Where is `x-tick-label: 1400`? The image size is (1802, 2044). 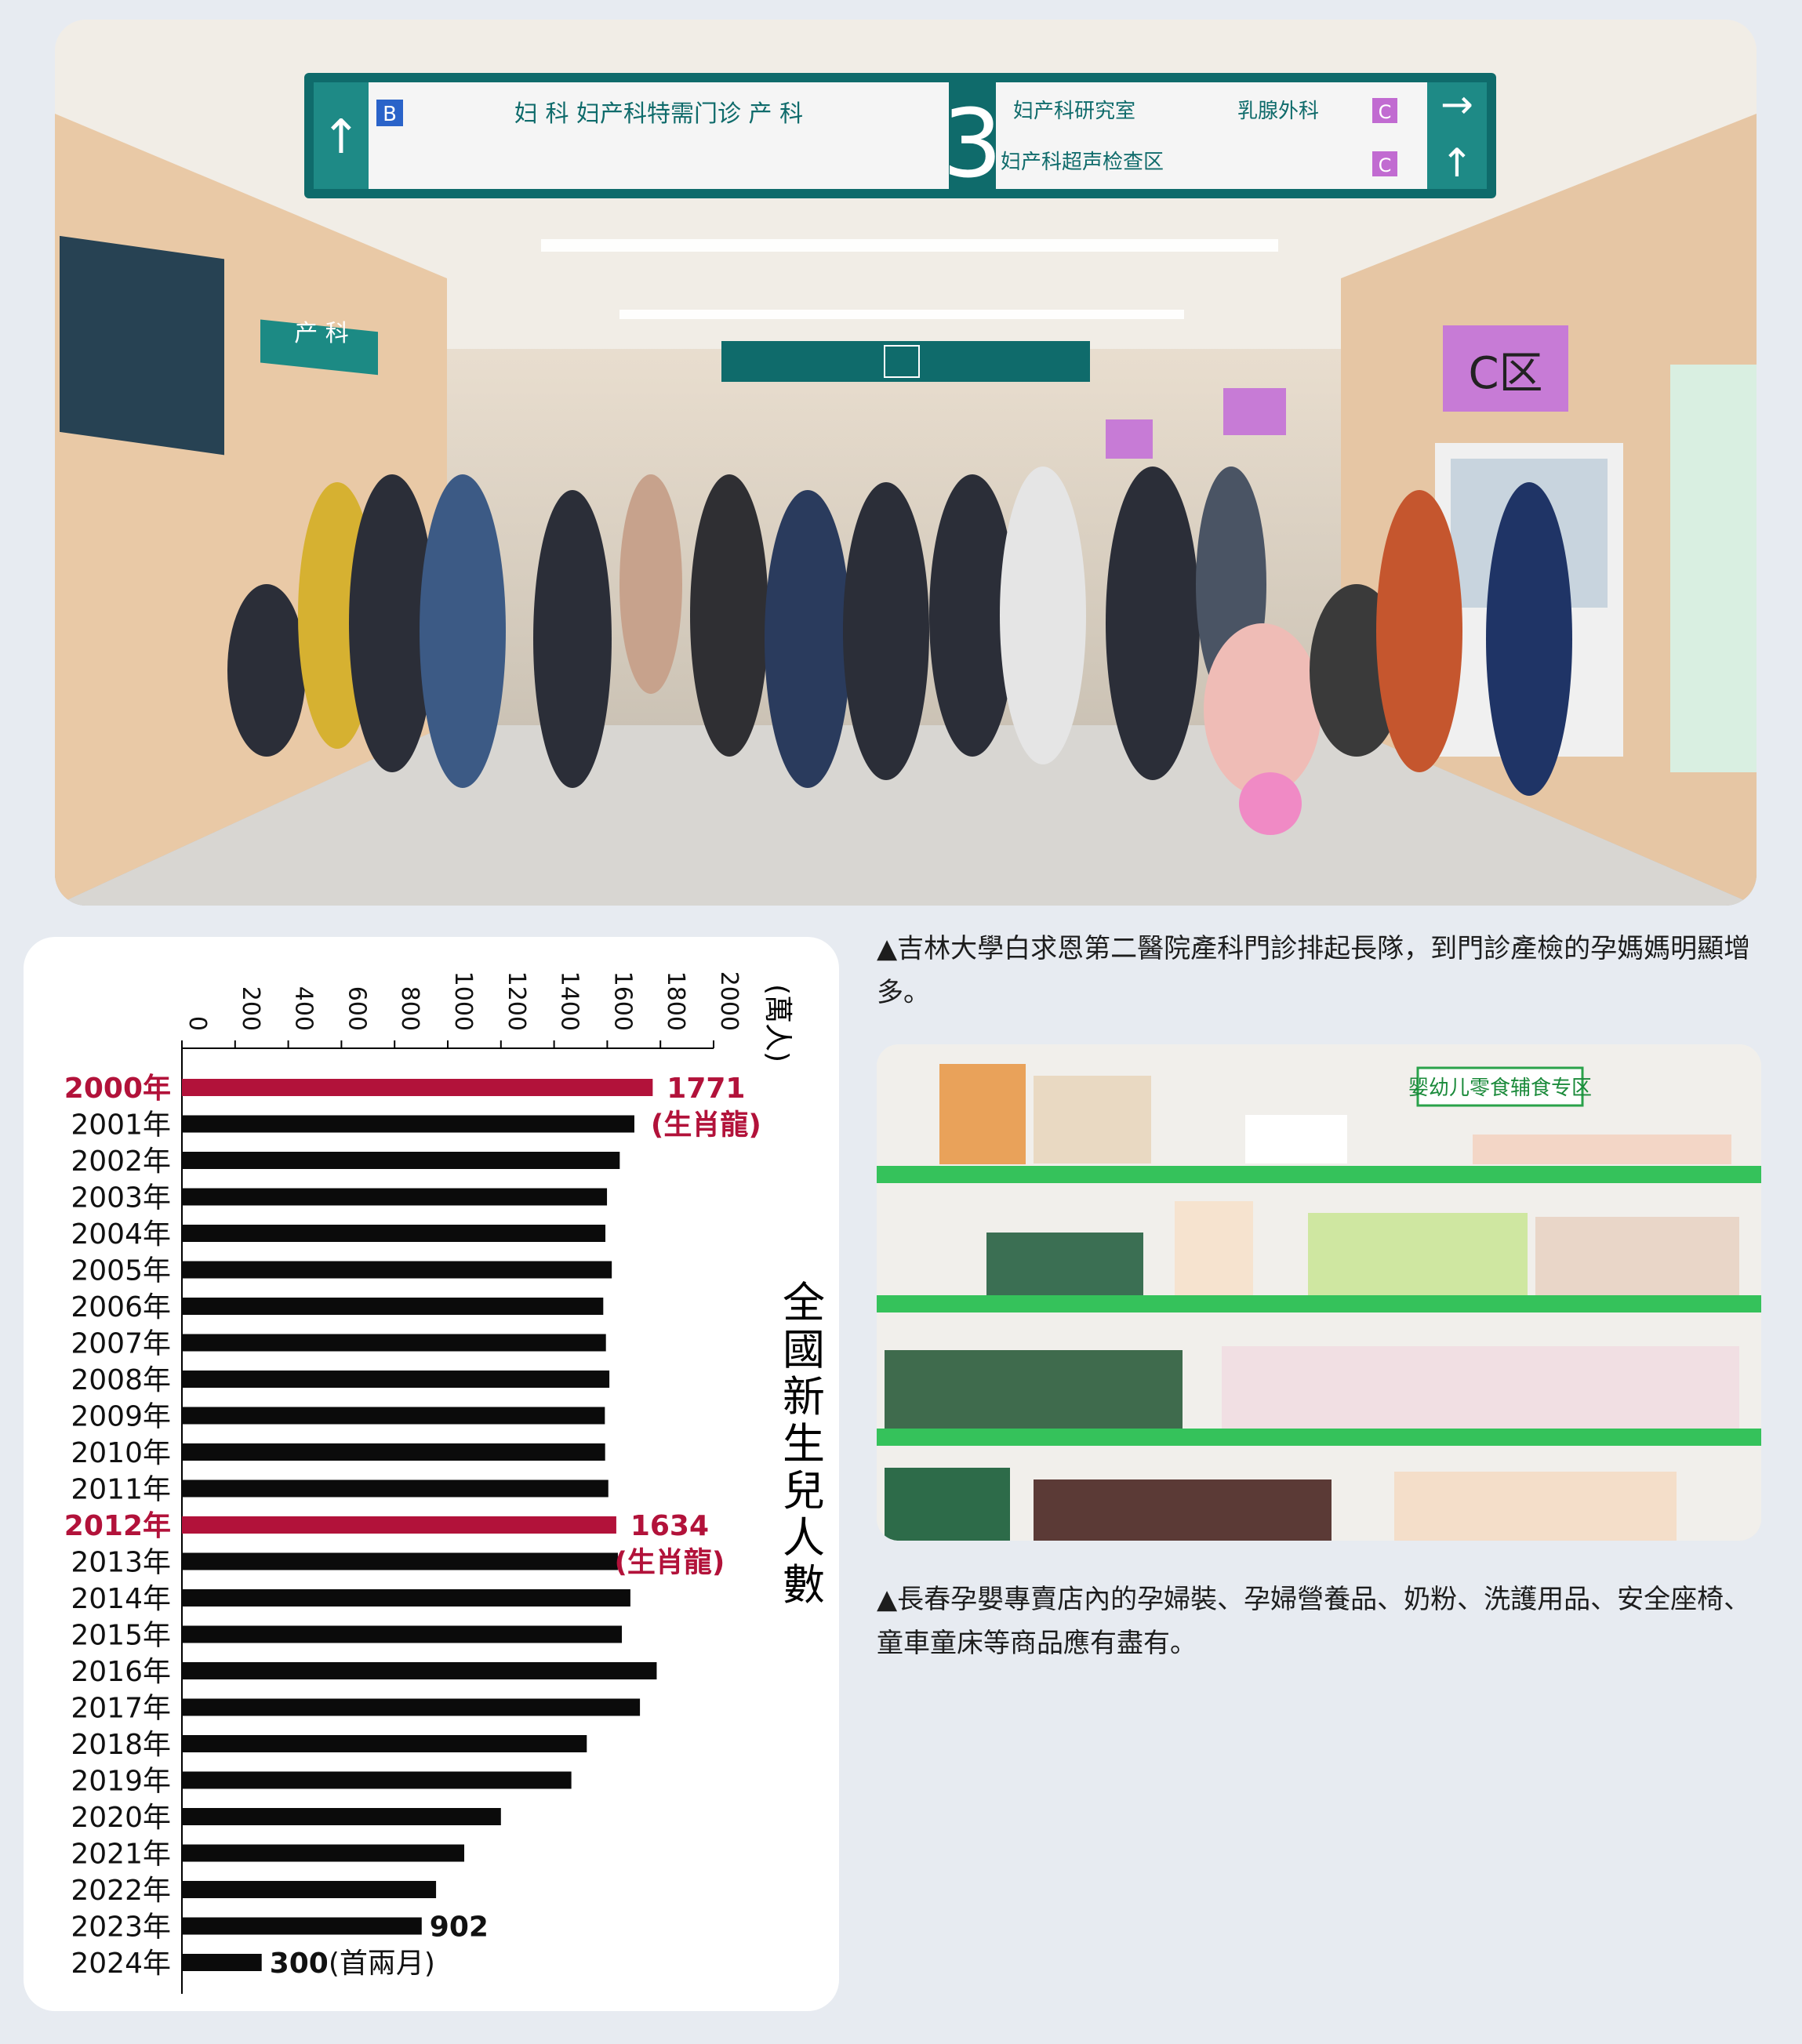
x-tick-label: 1400 is located at coordinates (569, 1001).